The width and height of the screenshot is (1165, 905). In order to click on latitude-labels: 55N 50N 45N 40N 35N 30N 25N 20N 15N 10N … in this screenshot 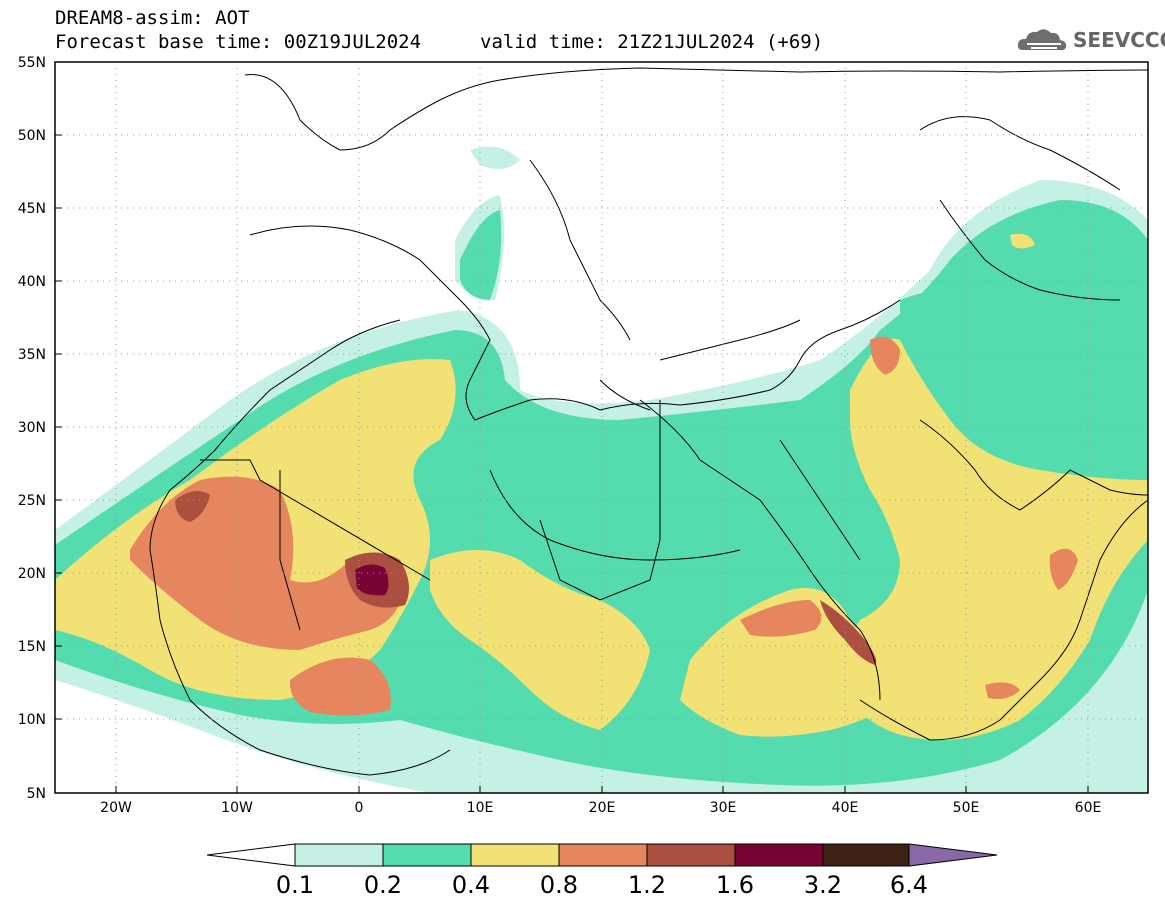, I will do `click(32, 428)`.